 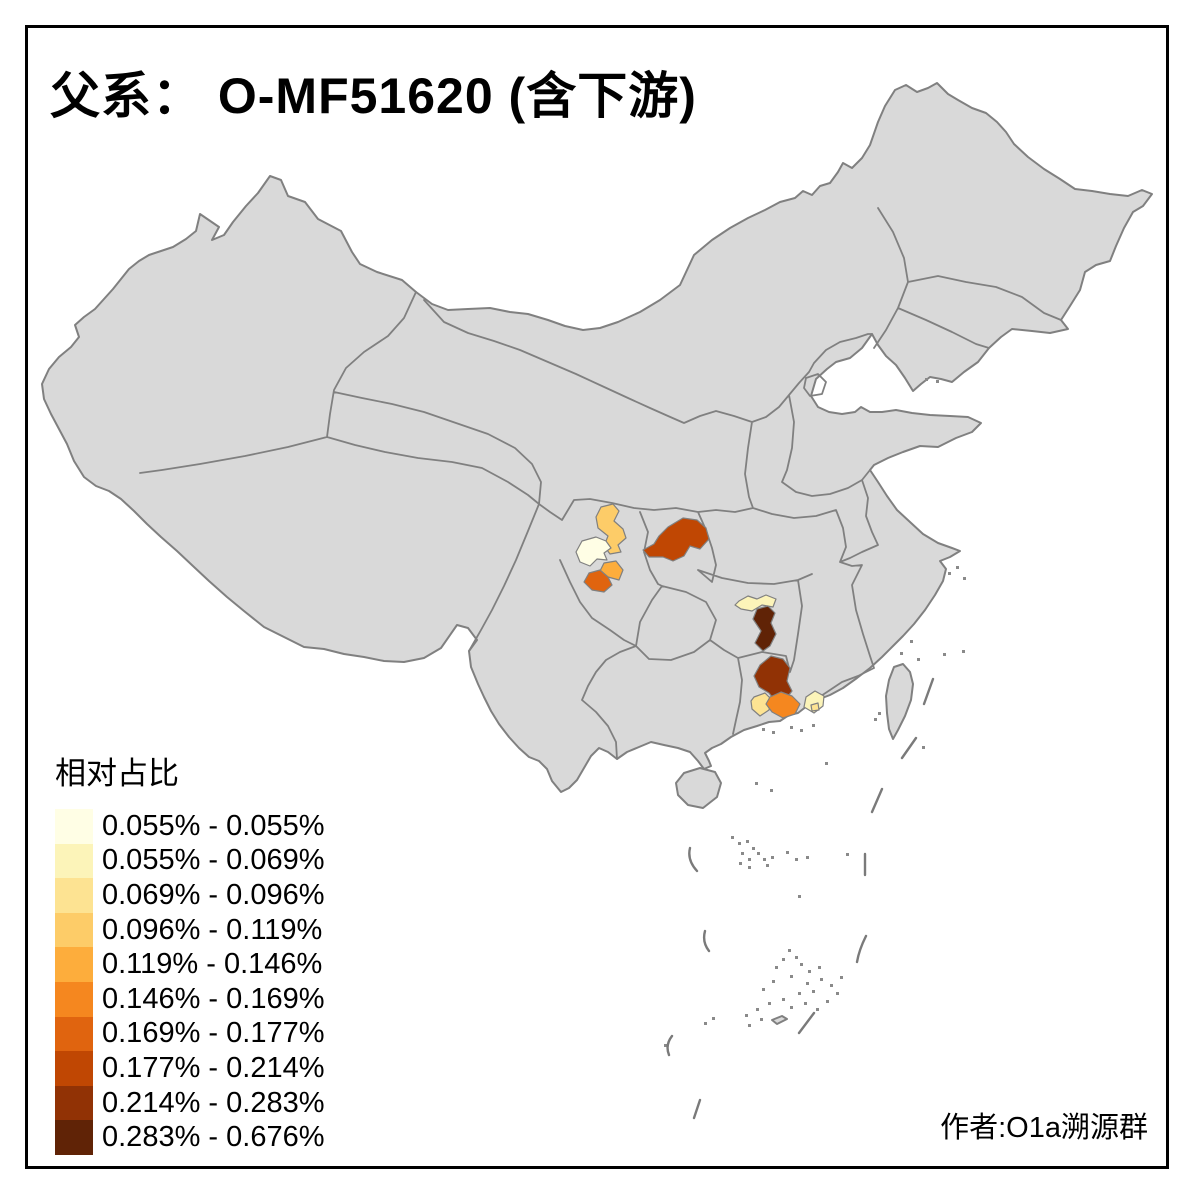 What do you see at coordinates (212, 964) in the screenshot?
I see `legend-label: 0.119% - 0.146%` at bounding box center [212, 964].